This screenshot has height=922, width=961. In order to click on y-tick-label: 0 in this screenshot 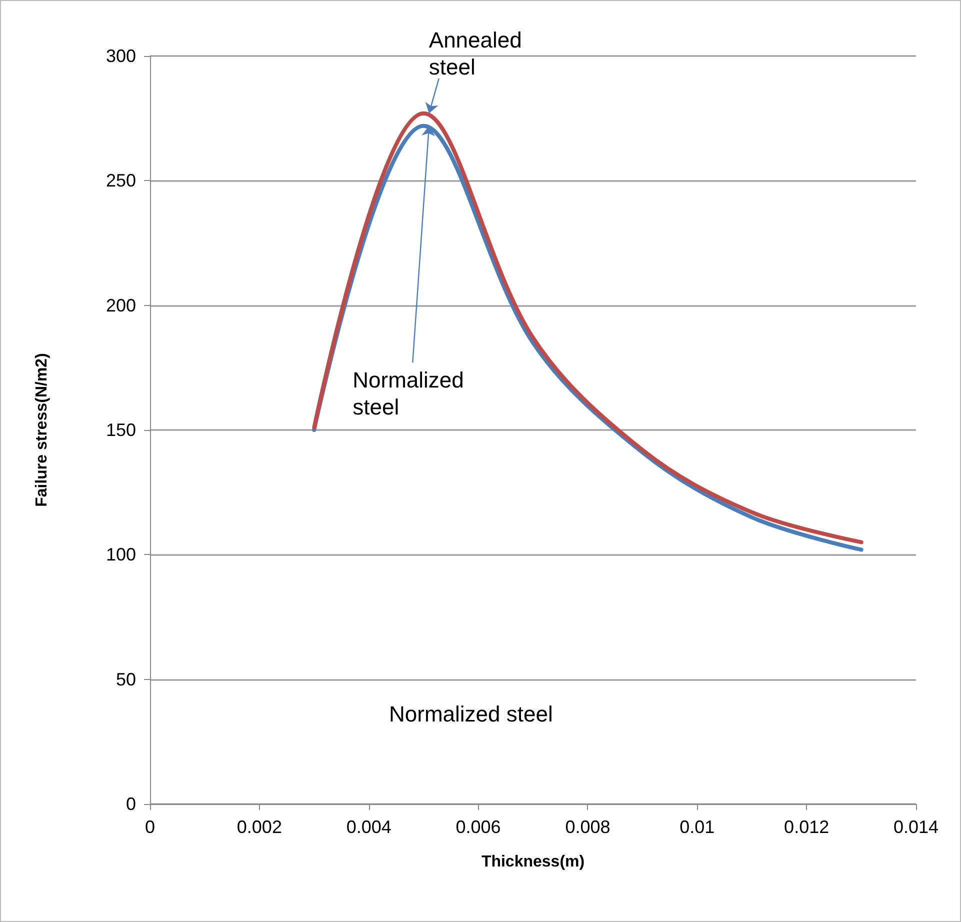, I will do `click(131, 804)`.